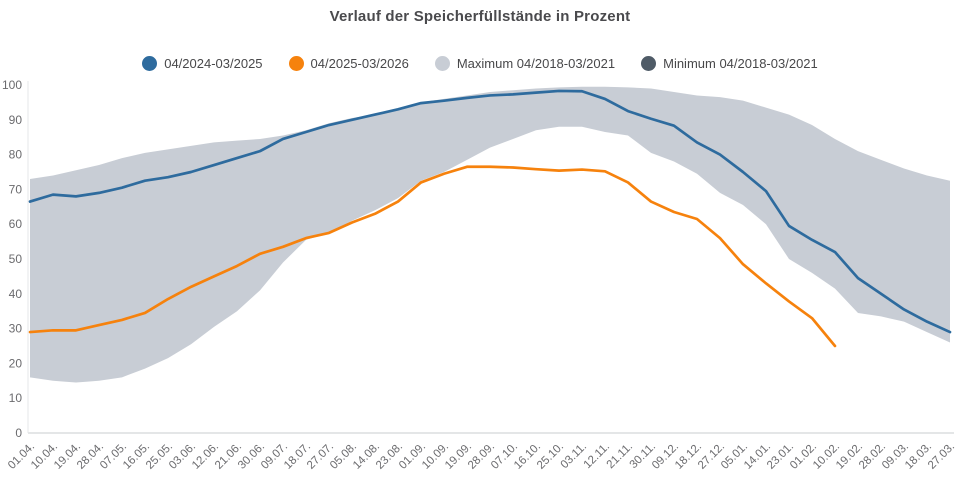  I want to click on y-tick-label: 50, so click(16, 259).